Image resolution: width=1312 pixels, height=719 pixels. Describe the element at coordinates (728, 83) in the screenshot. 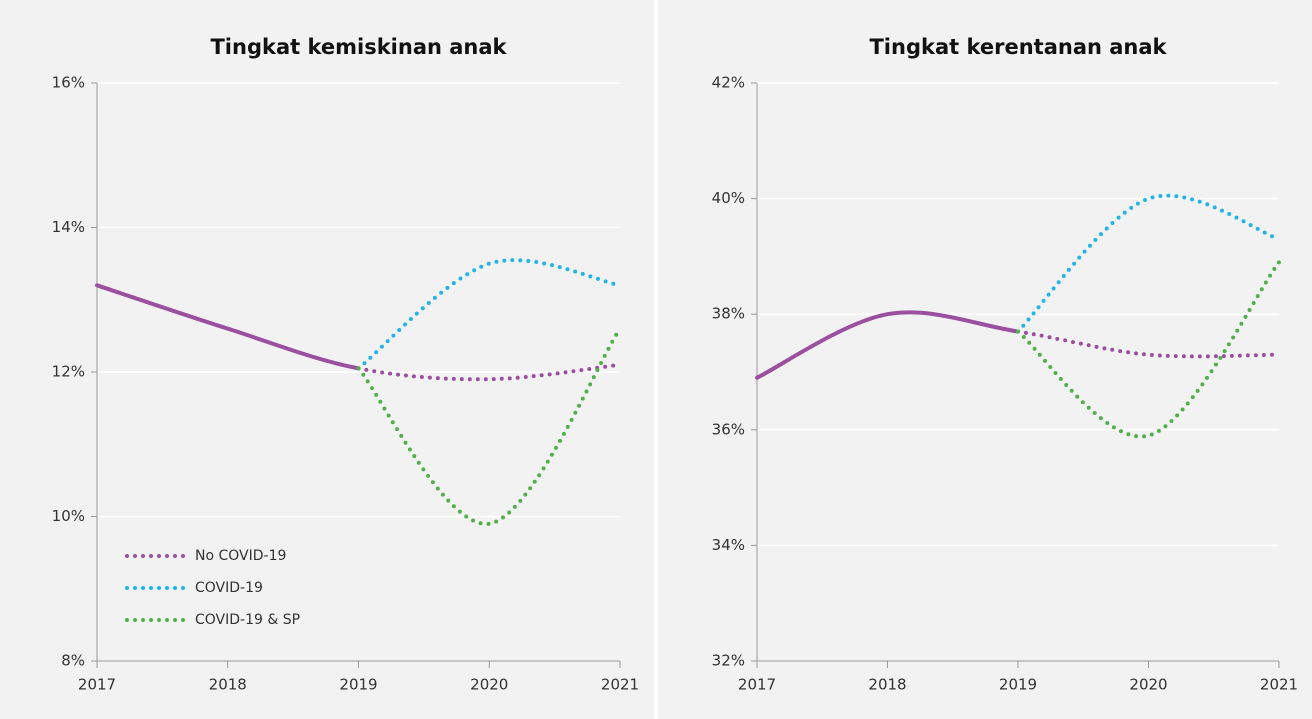

I see `y-tick-label: 42%` at that location.